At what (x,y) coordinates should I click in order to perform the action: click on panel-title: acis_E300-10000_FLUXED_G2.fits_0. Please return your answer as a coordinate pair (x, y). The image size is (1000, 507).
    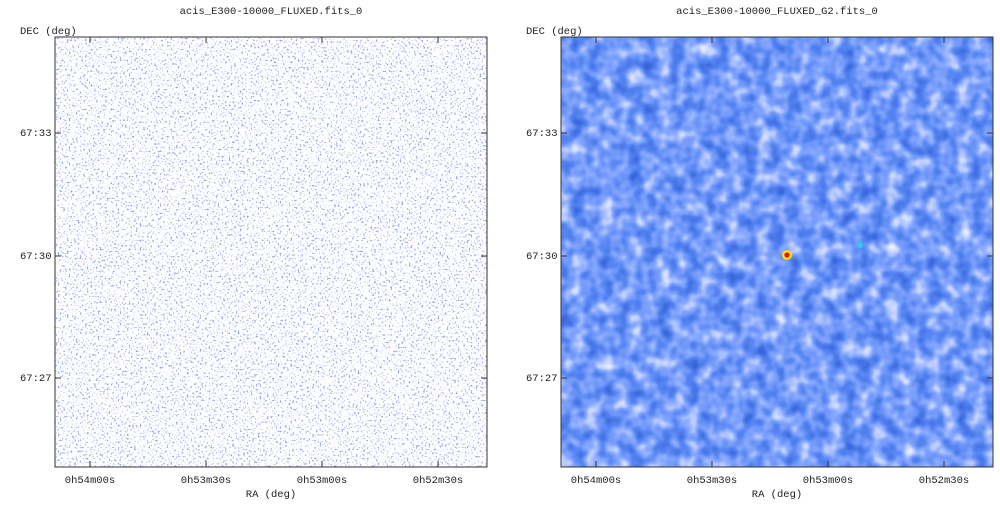
    Looking at the image, I should click on (777, 12).